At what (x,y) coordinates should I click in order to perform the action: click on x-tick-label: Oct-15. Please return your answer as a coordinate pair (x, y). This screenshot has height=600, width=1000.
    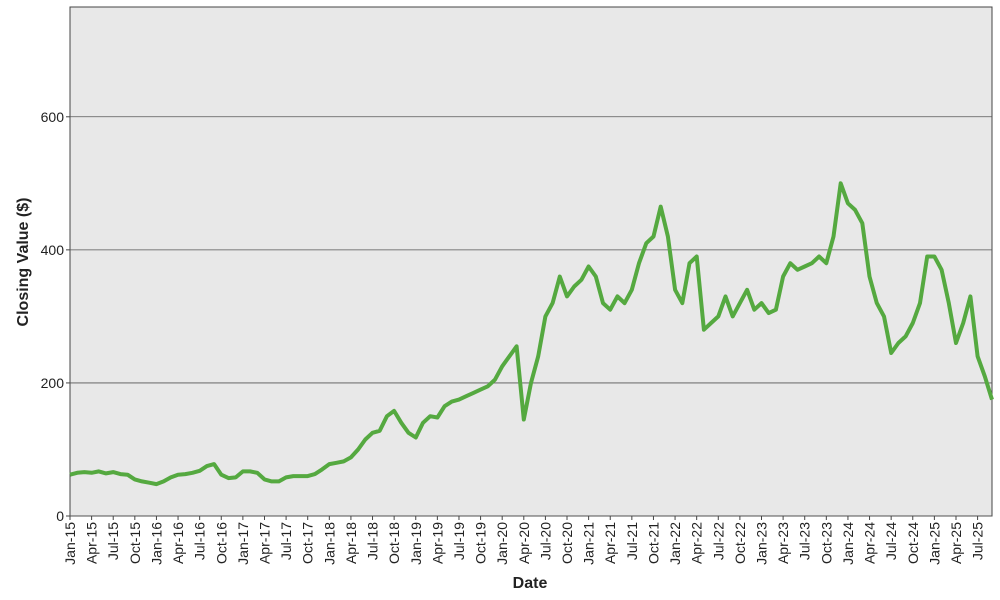
    Looking at the image, I should click on (135, 543).